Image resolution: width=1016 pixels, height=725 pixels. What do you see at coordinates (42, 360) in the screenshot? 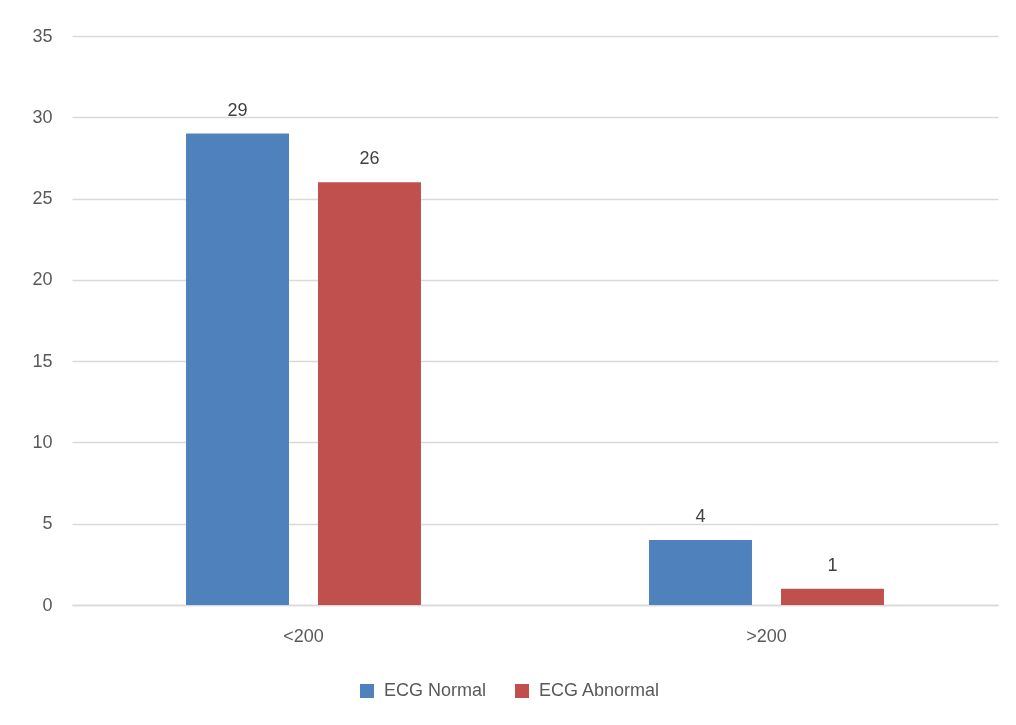
I see `y-tick-label: 15` at bounding box center [42, 360].